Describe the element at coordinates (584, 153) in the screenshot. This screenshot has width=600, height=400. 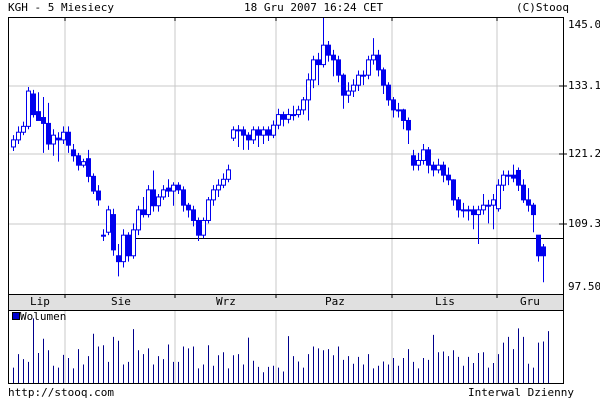
I see `y-tick-label: 121.2` at that location.